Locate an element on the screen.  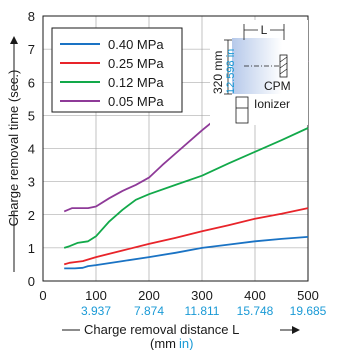
x-tick-label-in: 3.937 is located at coordinates (96, 311).